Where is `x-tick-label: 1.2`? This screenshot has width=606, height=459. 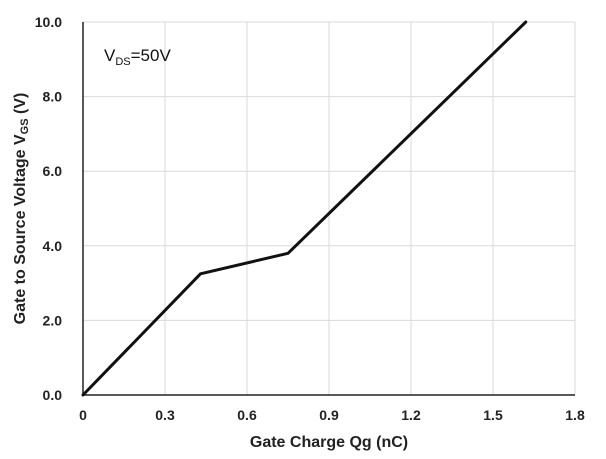
x-tick-label: 1.2 is located at coordinates (411, 415).